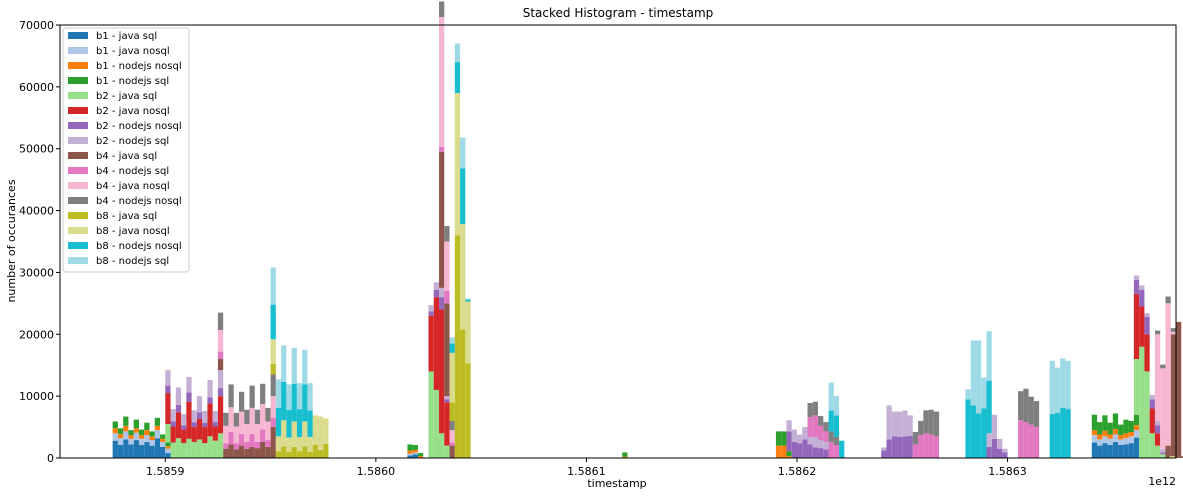 Image resolution: width=1183 pixels, height=496 pixels. Describe the element at coordinates (36, 272) in the screenshot. I see `y-tick-label: 30000` at that location.